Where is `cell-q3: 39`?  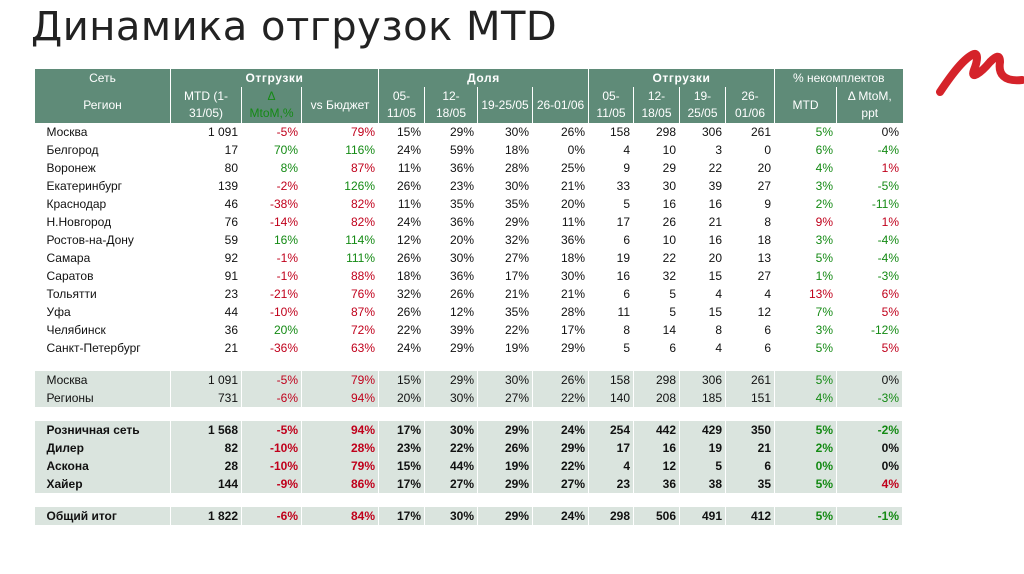 cell-q3: 39 is located at coordinates (702, 186).